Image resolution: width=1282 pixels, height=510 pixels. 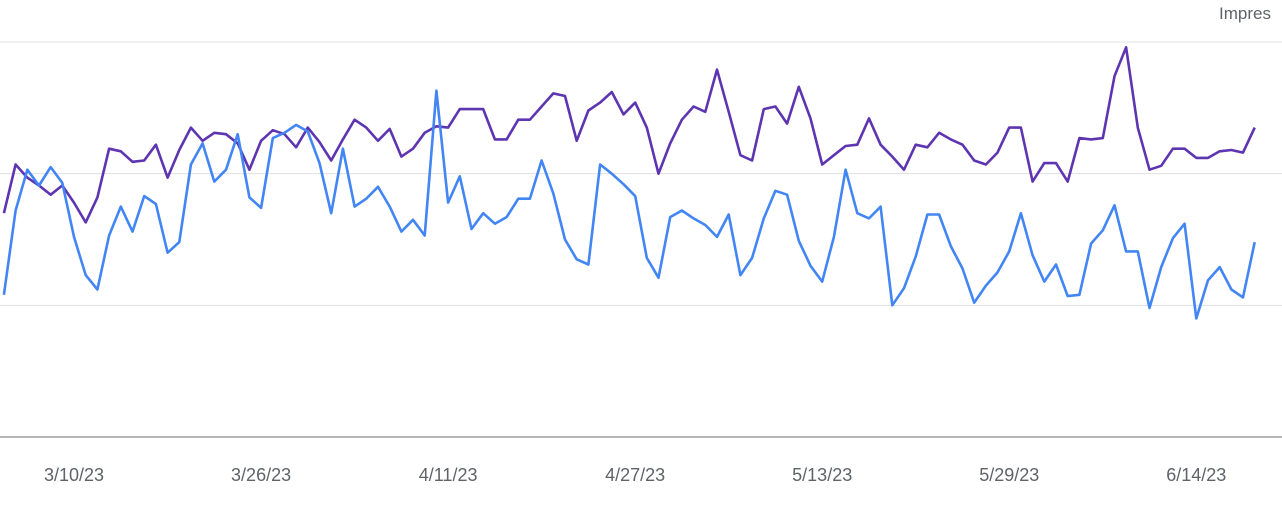 I want to click on x-tick-label: 5/29/23, so click(x=1009, y=475).